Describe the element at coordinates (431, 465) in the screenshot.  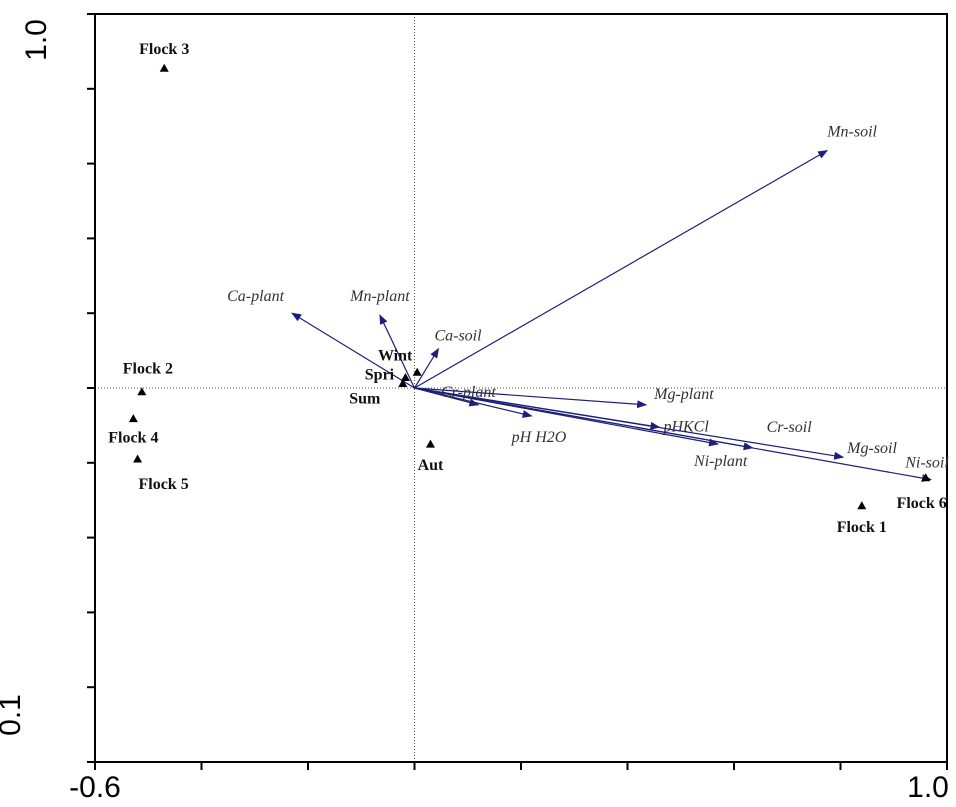
I see `site-label: Aut` at that location.